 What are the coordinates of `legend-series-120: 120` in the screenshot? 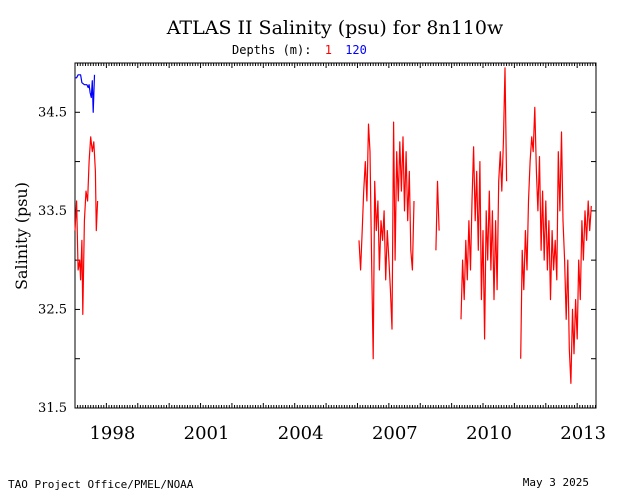 It's located at (356, 50).